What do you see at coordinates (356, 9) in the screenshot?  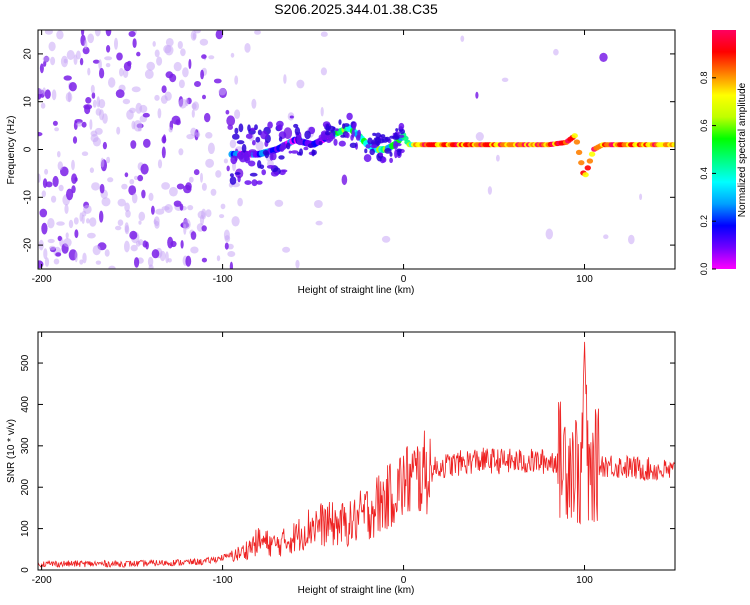 I see `figure-title: S206.2025.344.01.38.C35` at bounding box center [356, 9].